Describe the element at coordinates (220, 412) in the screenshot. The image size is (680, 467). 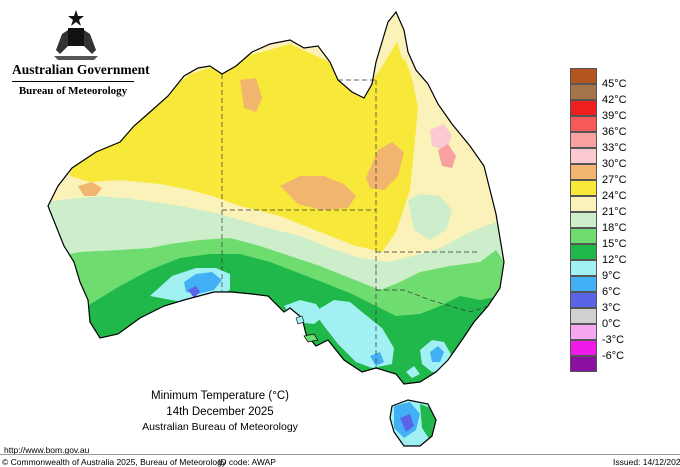
I see `map-date: 14th December 2025` at that location.